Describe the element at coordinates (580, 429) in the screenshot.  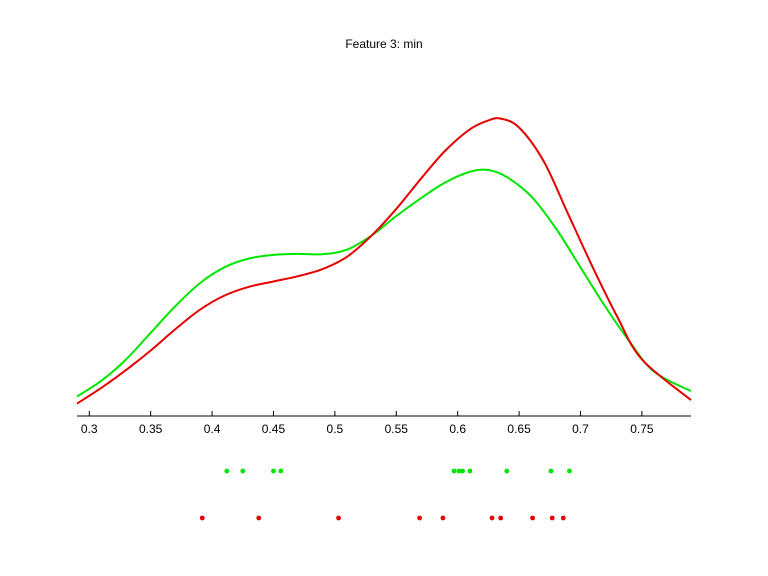
I see `x-tick-label: 0.7` at that location.